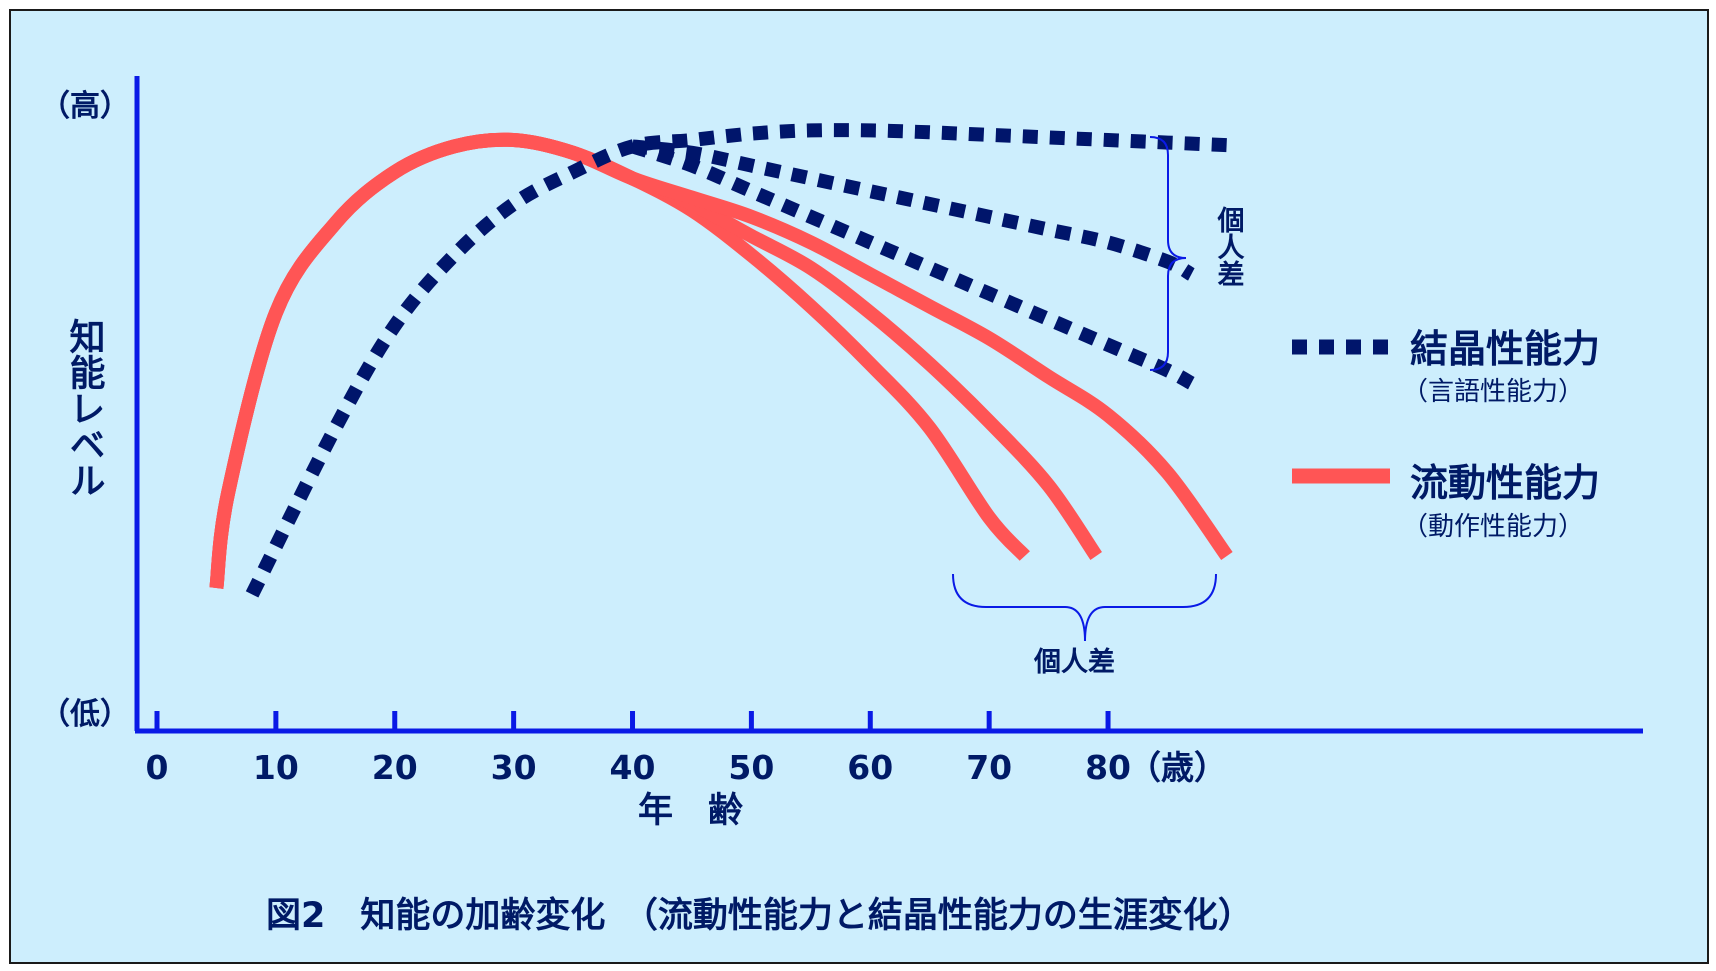  What do you see at coordinates (1493, 392) in the screenshot?
I see `legend-sub-crystallized: （言語性能力）` at bounding box center [1493, 392].